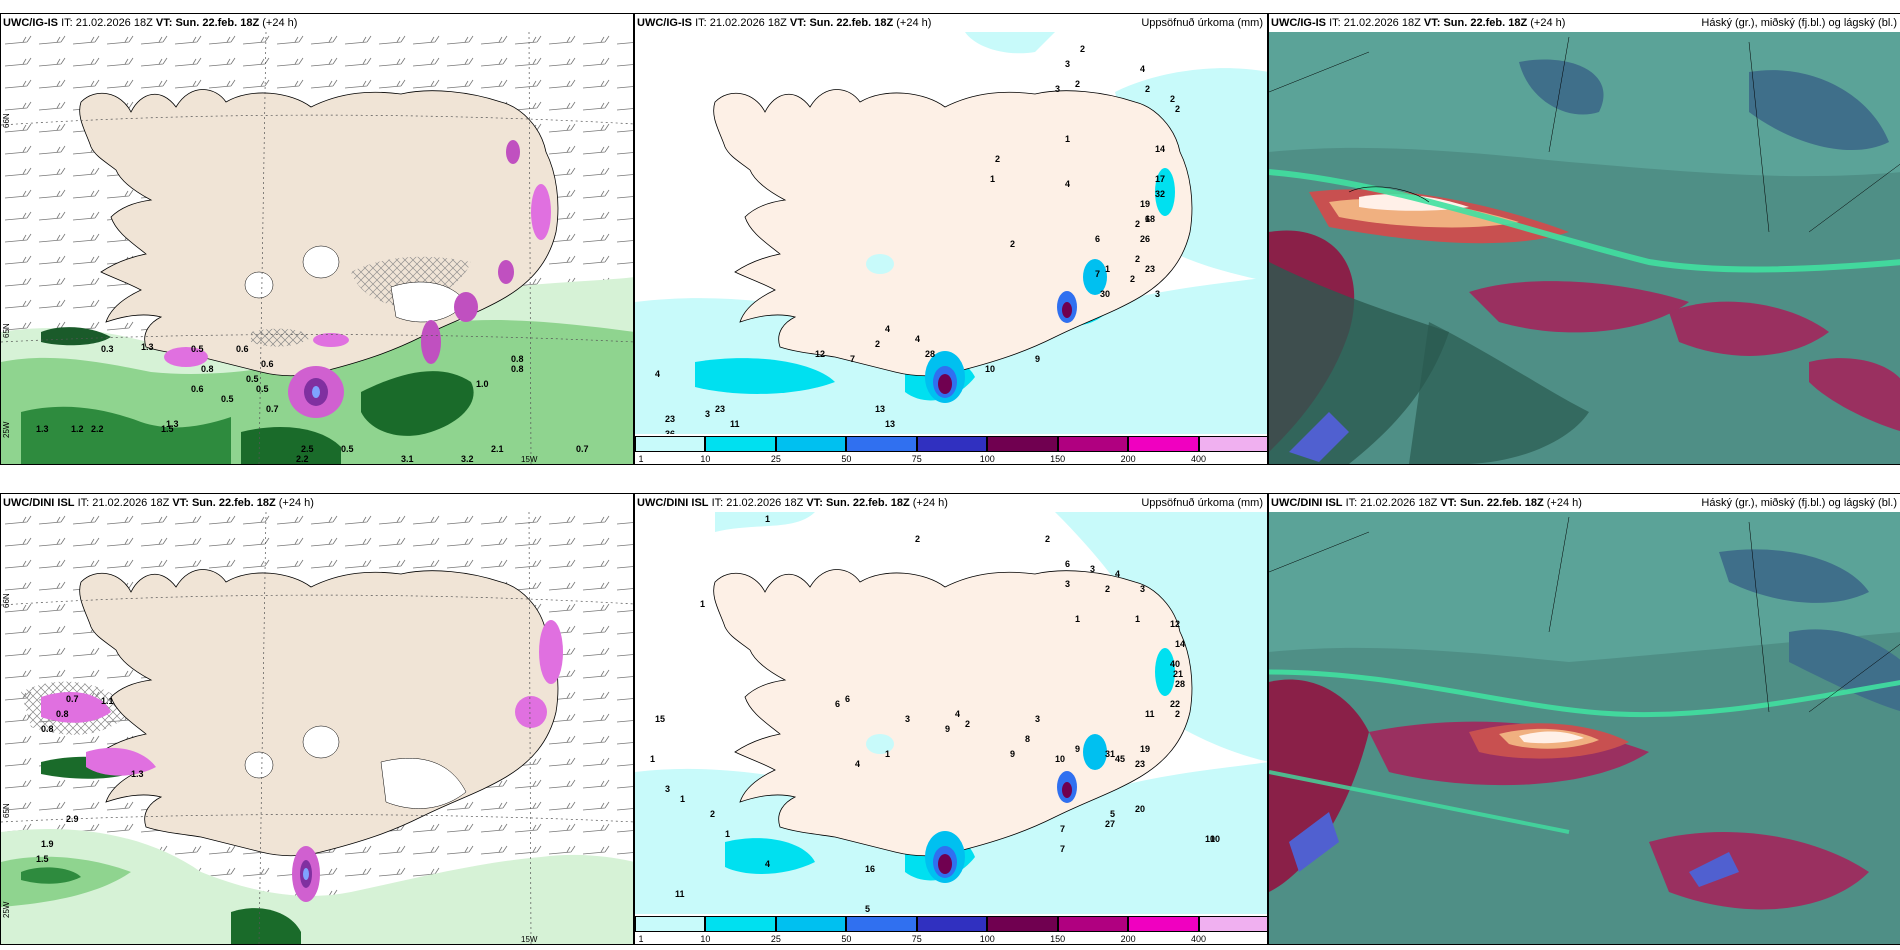 The image size is (1900, 950). Describe the element at coordinates (1105, 294) in the screenshot. I see `value-label: 30` at that location.